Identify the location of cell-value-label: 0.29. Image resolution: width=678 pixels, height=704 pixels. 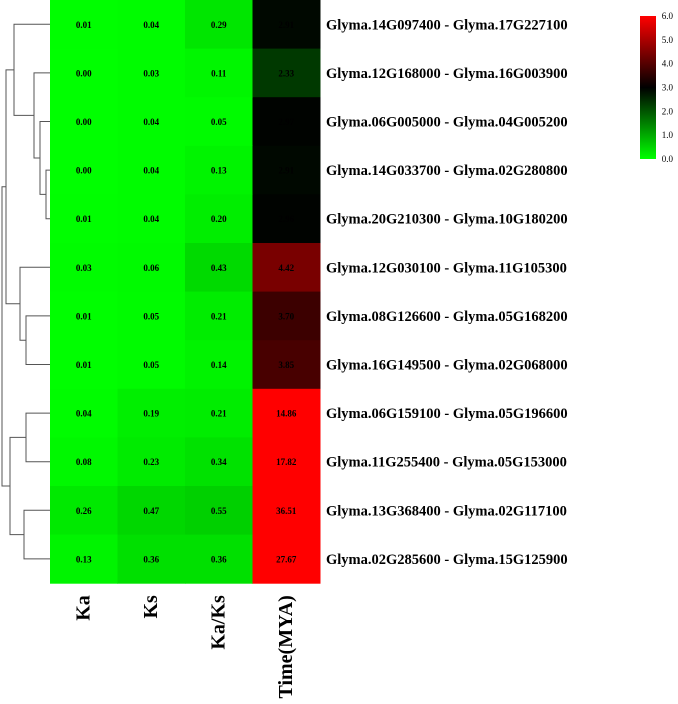
(219, 25).